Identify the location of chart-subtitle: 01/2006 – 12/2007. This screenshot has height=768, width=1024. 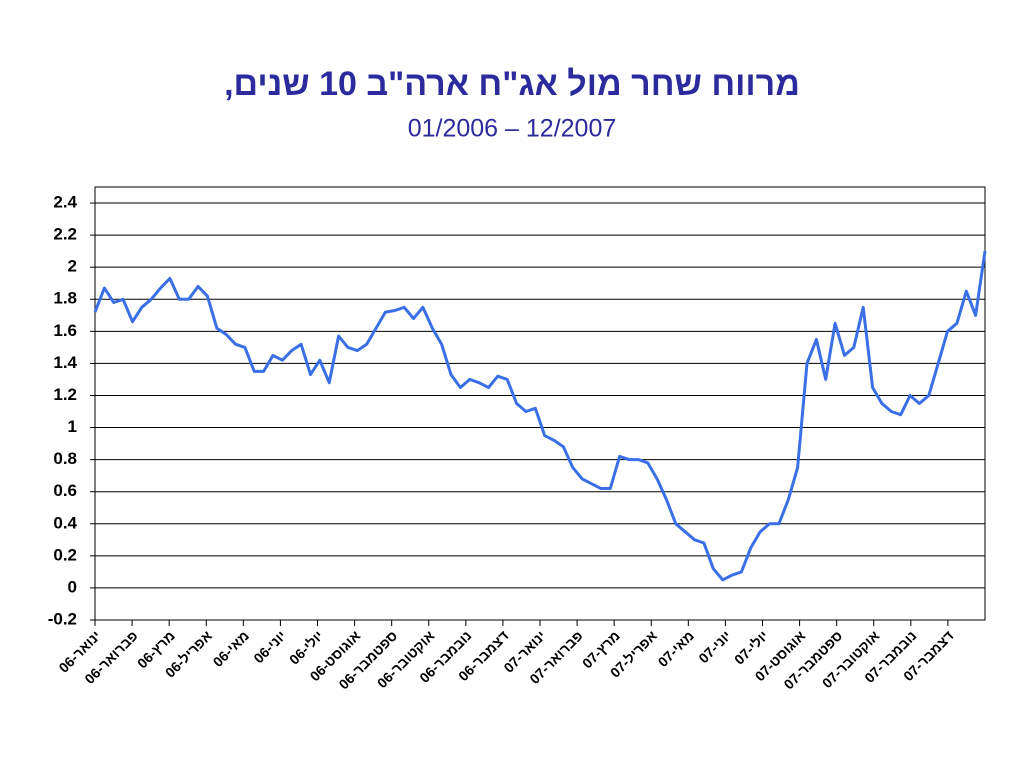
(512, 129).